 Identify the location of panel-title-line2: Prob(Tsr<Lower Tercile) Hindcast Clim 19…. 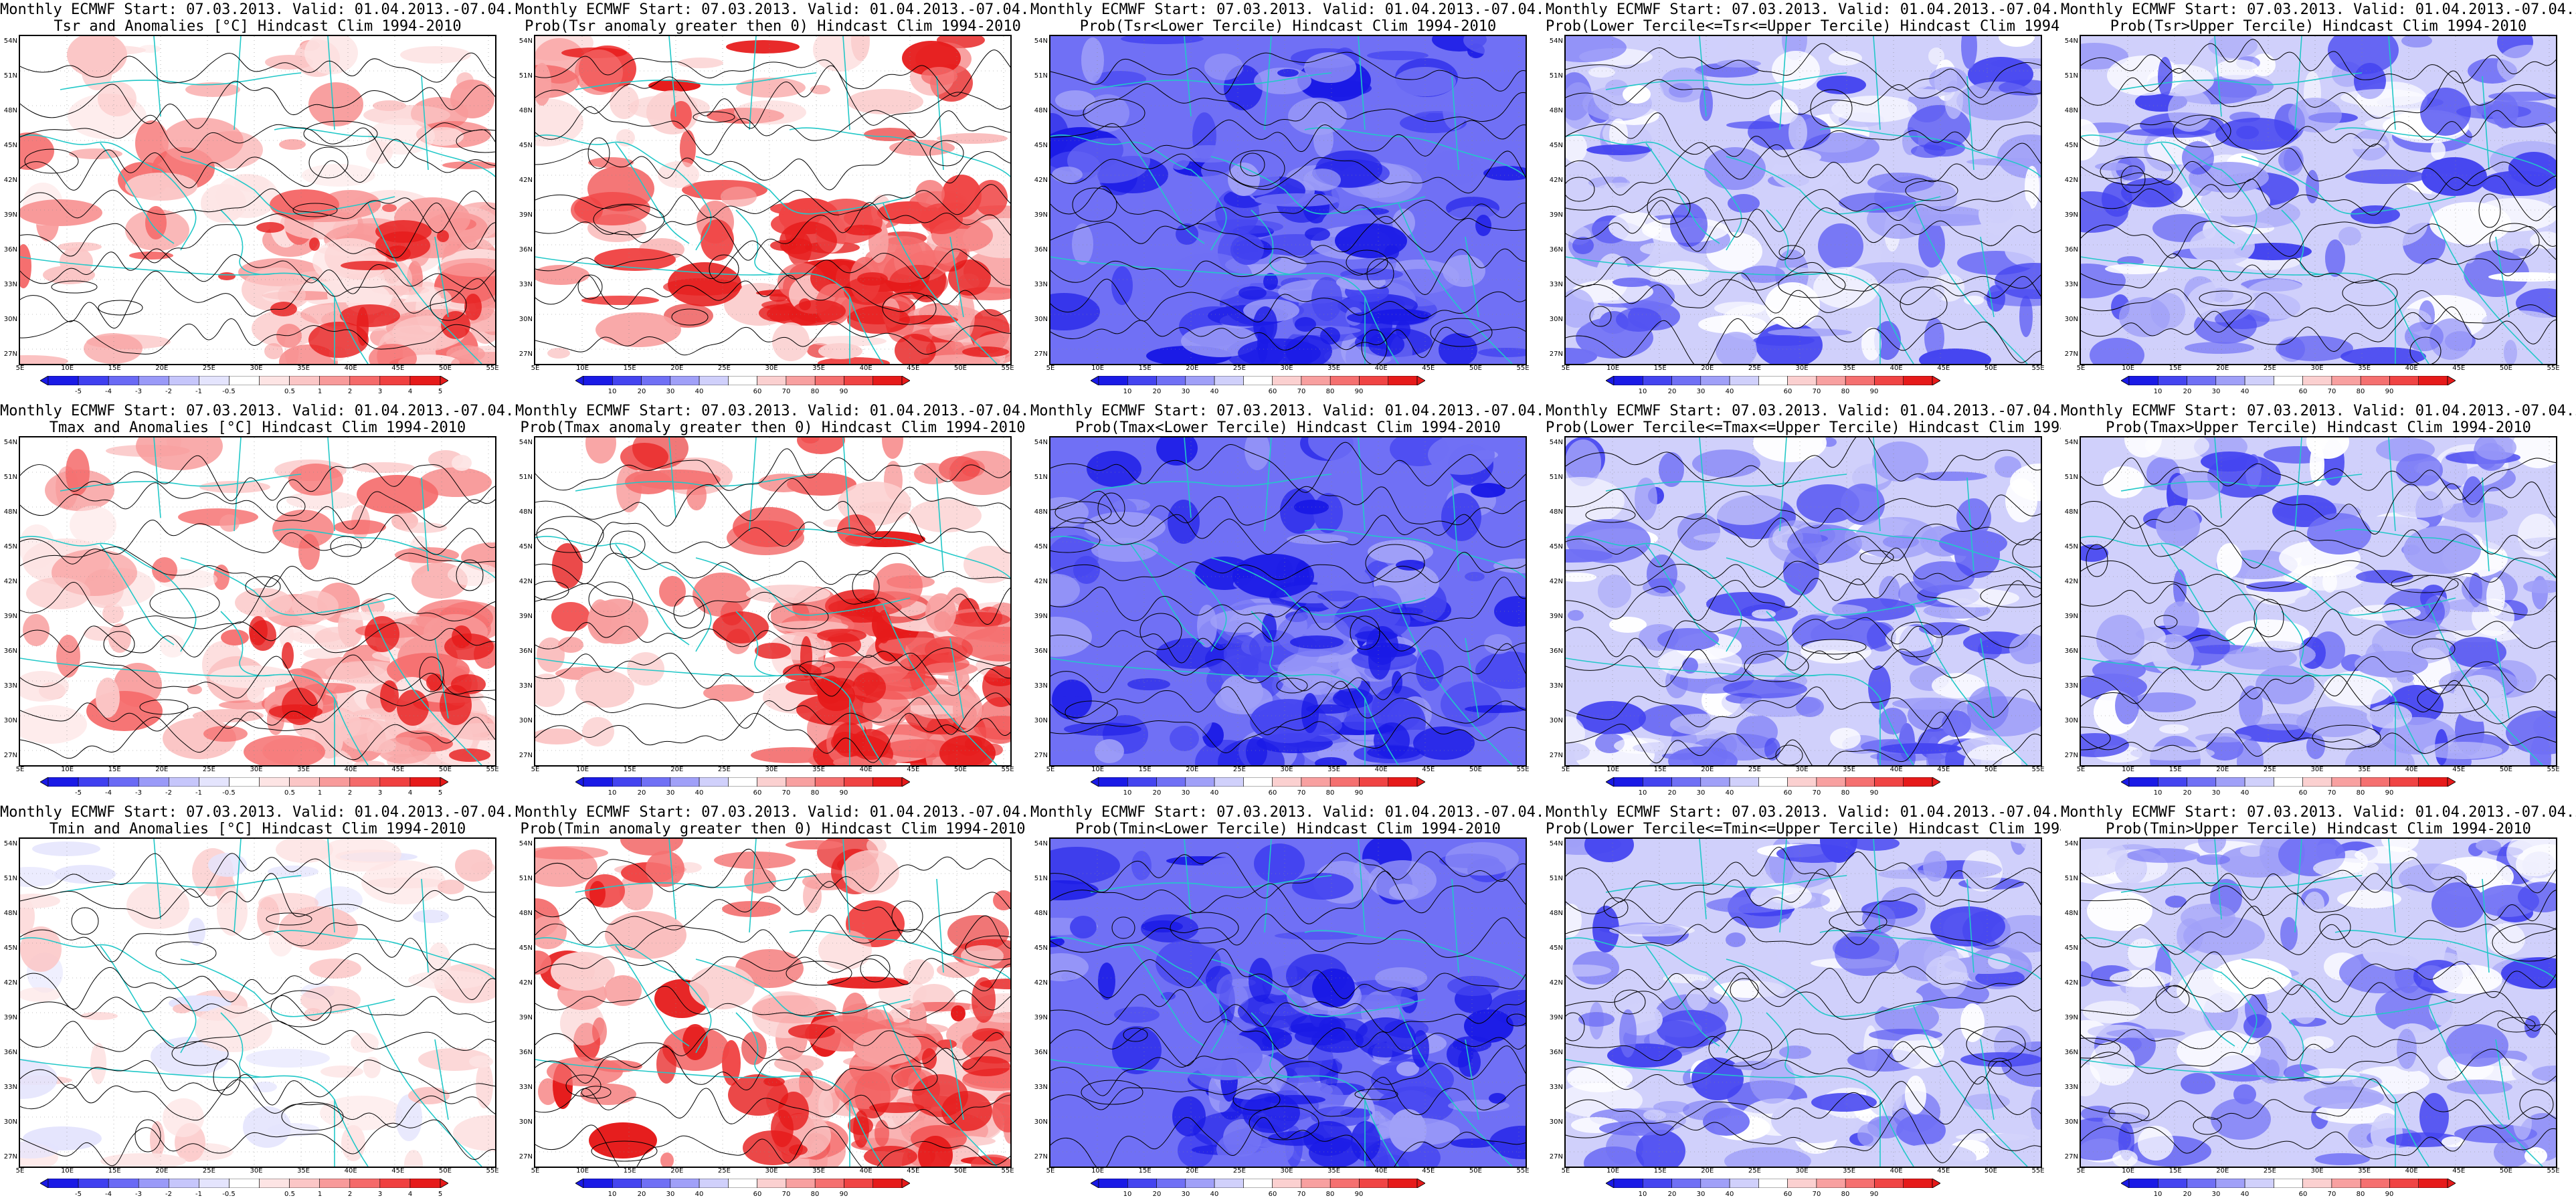
(1288, 26).